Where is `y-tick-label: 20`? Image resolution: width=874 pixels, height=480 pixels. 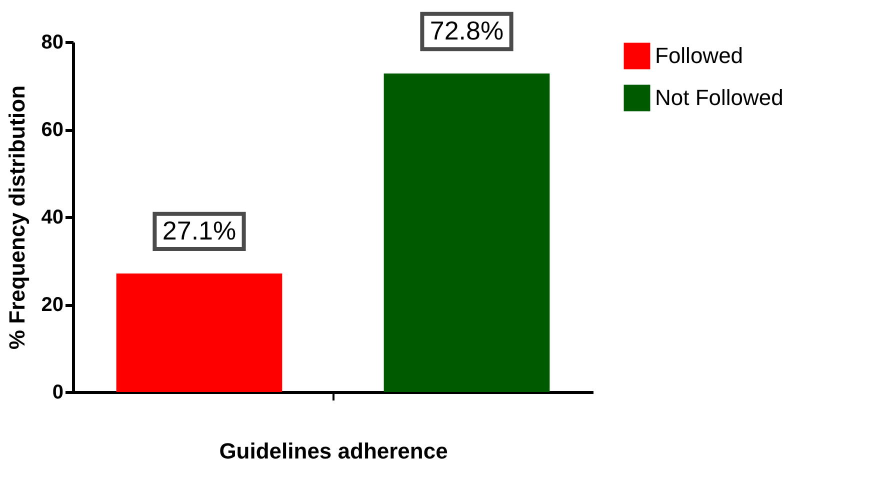 y-tick-label: 20 is located at coordinates (52, 305).